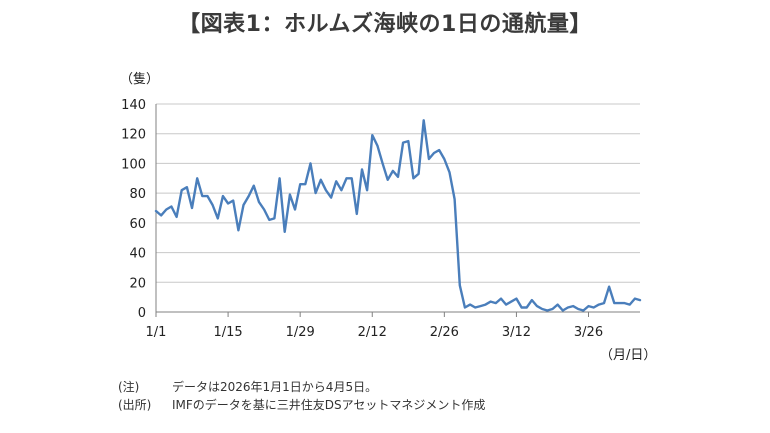 The height and width of the screenshot is (433, 770). Describe the element at coordinates (588, 332) in the screenshot. I see `x-tick-label-3-26: 3/26` at that location.